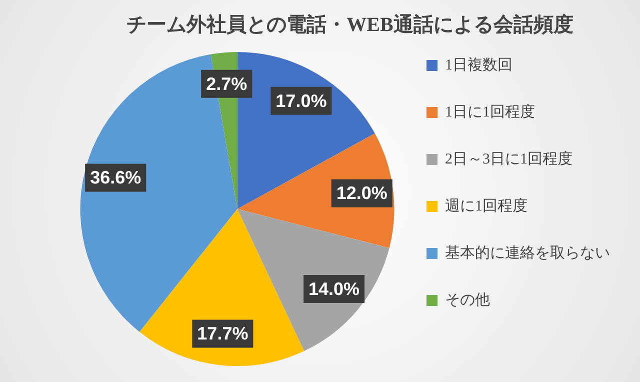 Image resolution: width=640 pixels, height=382 pixels. Describe the element at coordinates (527, 253) in the screenshot. I see `legend-label: 基本的に連絡を取らない` at that location.